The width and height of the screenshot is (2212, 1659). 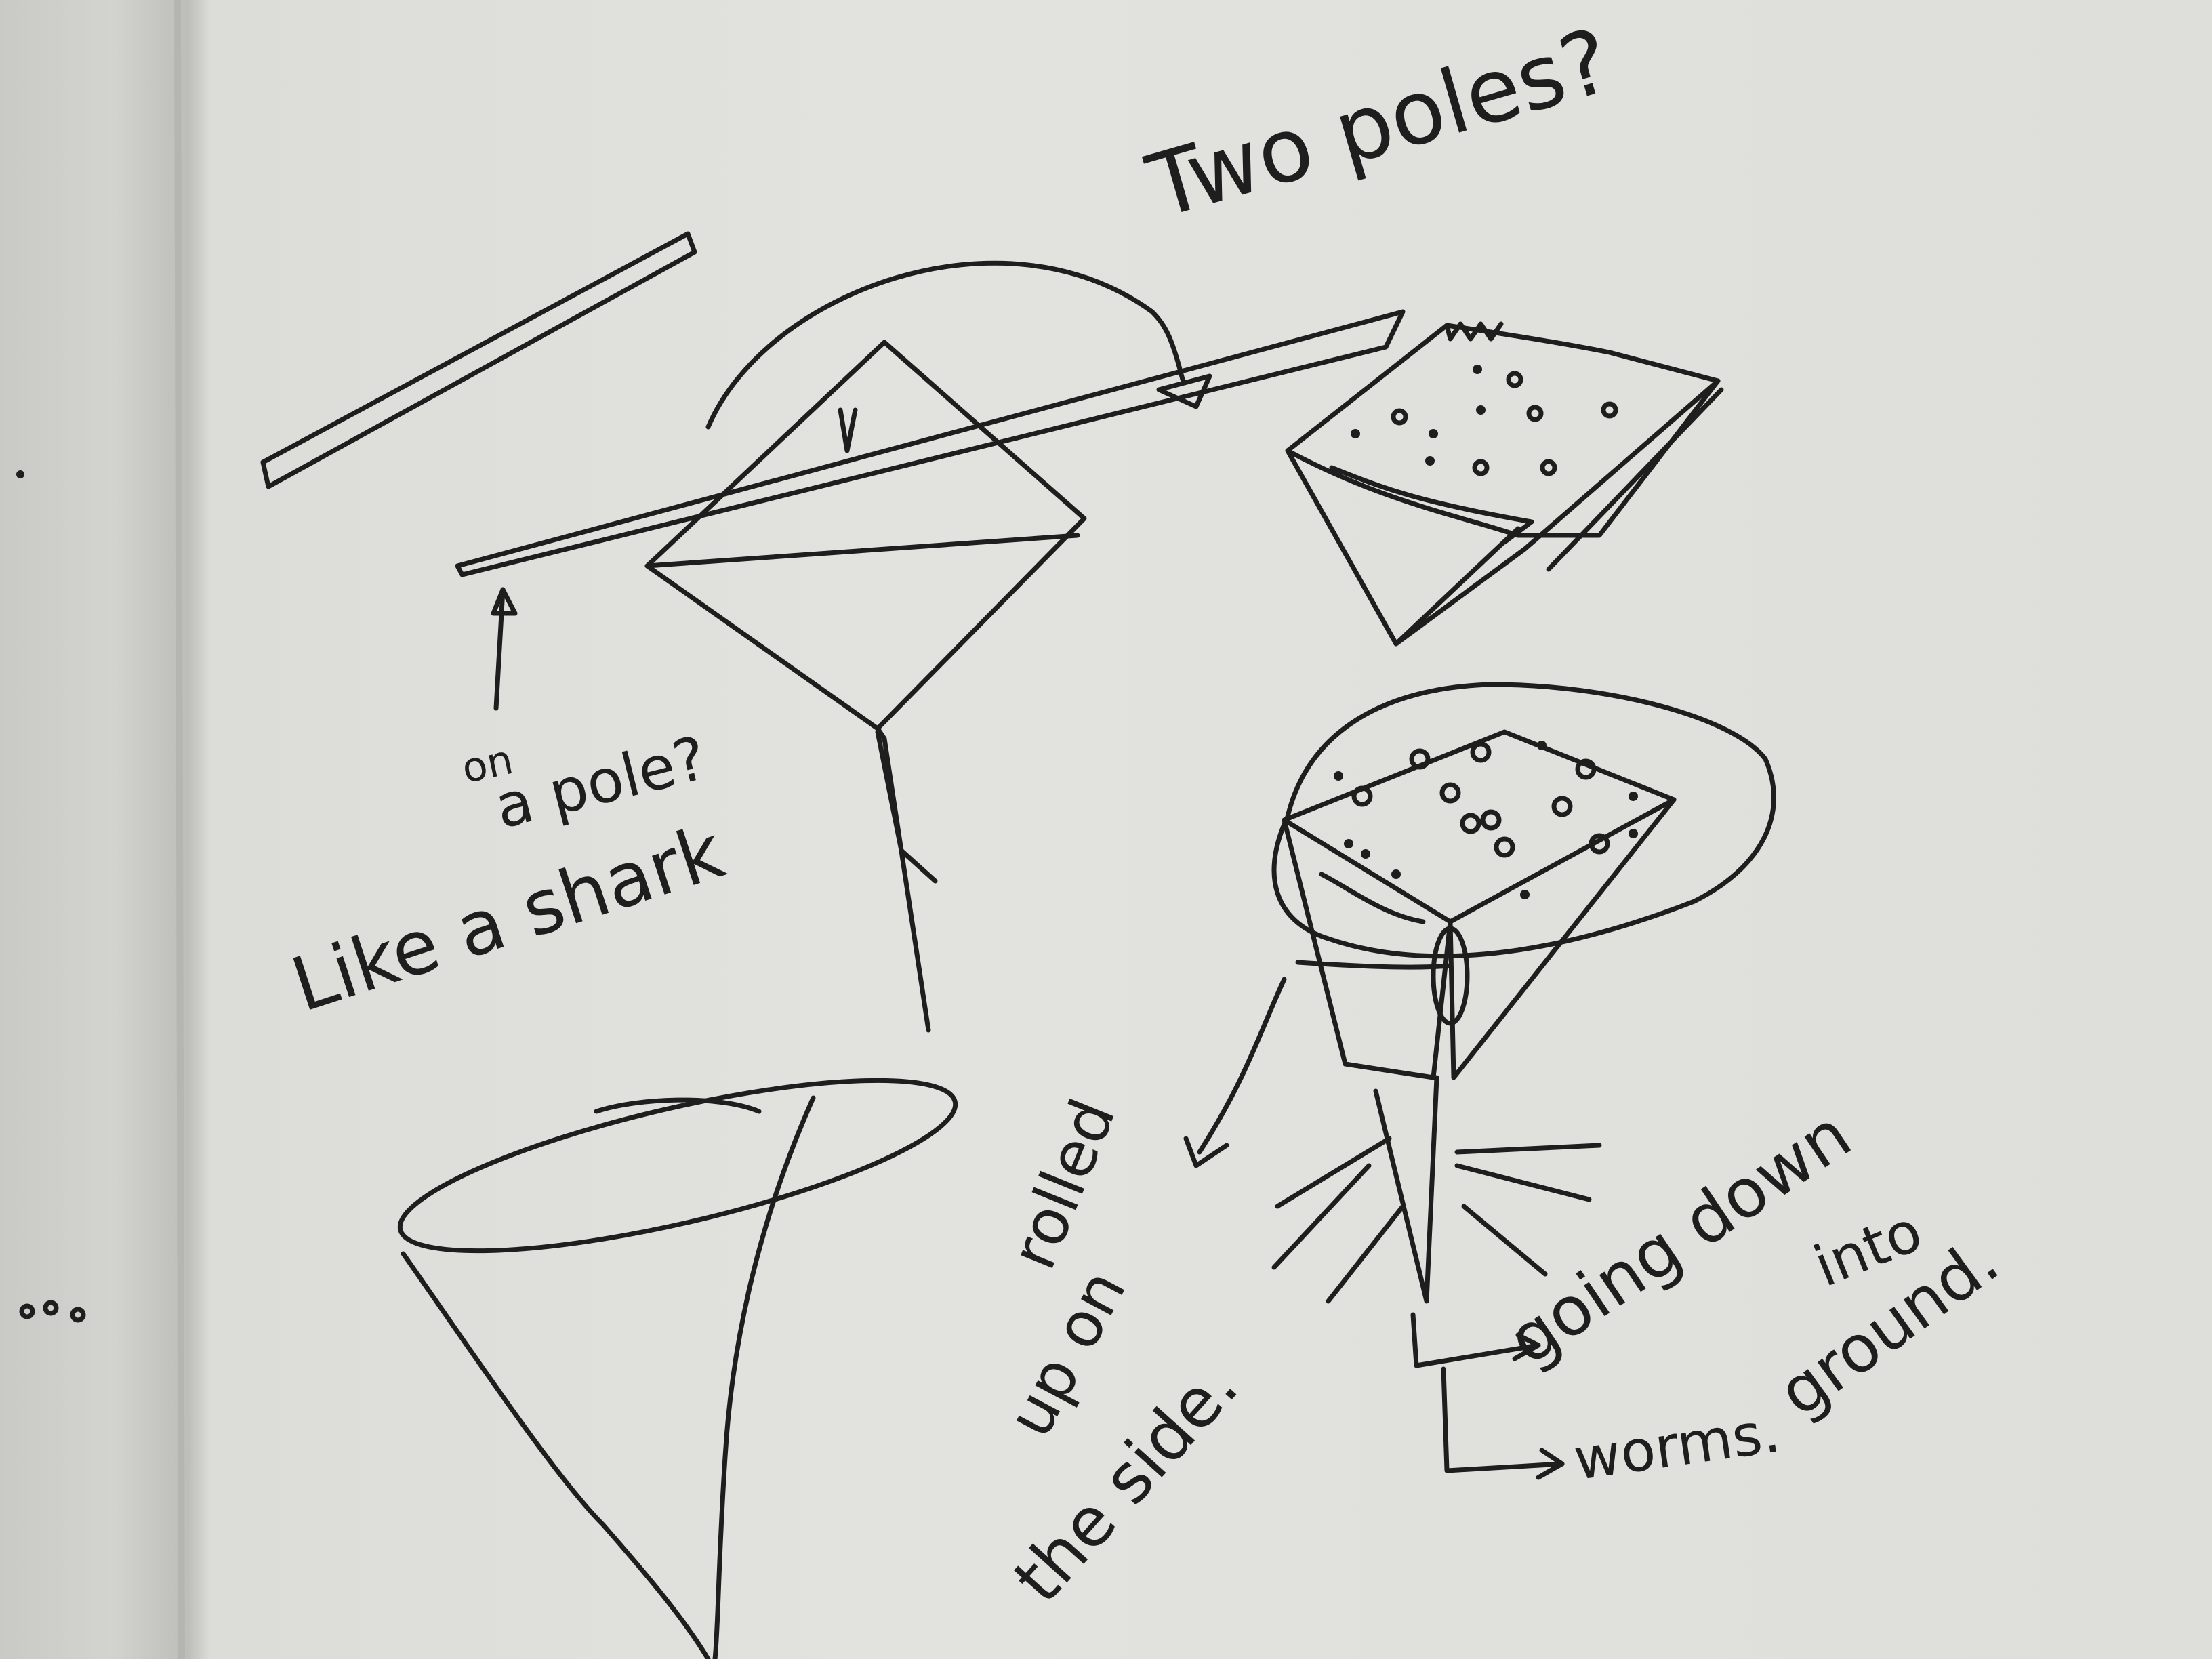 What do you see at coordinates (930, 443) in the screenshot?
I see `short-pole-drawing` at bounding box center [930, 443].